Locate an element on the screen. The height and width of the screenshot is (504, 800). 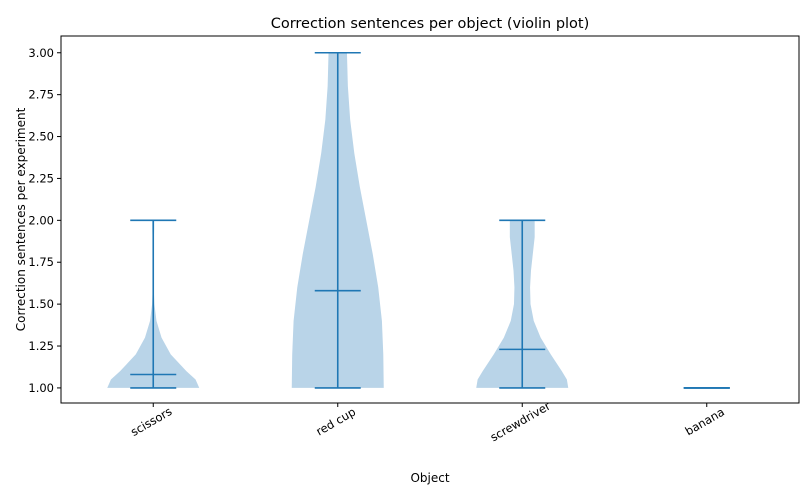
x-axis: scissors red cup screwdriver banana is located at coordinates (427, 422).